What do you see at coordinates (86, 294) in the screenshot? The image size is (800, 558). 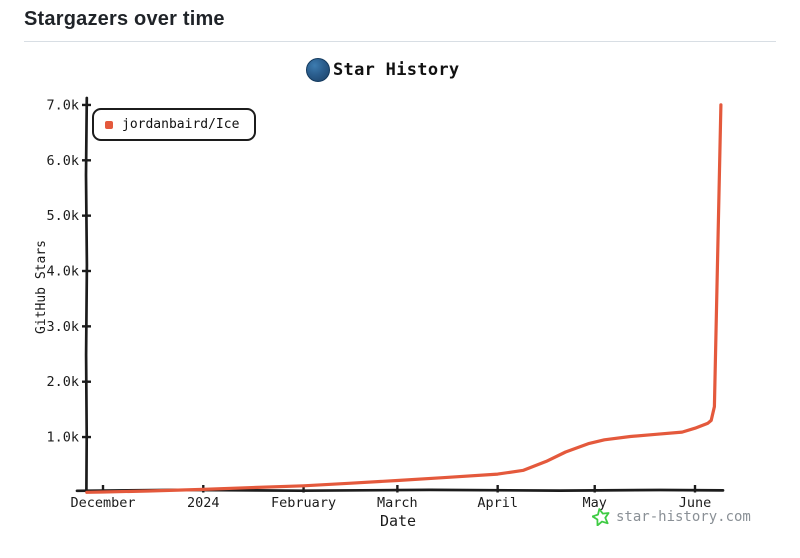 I see `y-axis` at bounding box center [86, 294].